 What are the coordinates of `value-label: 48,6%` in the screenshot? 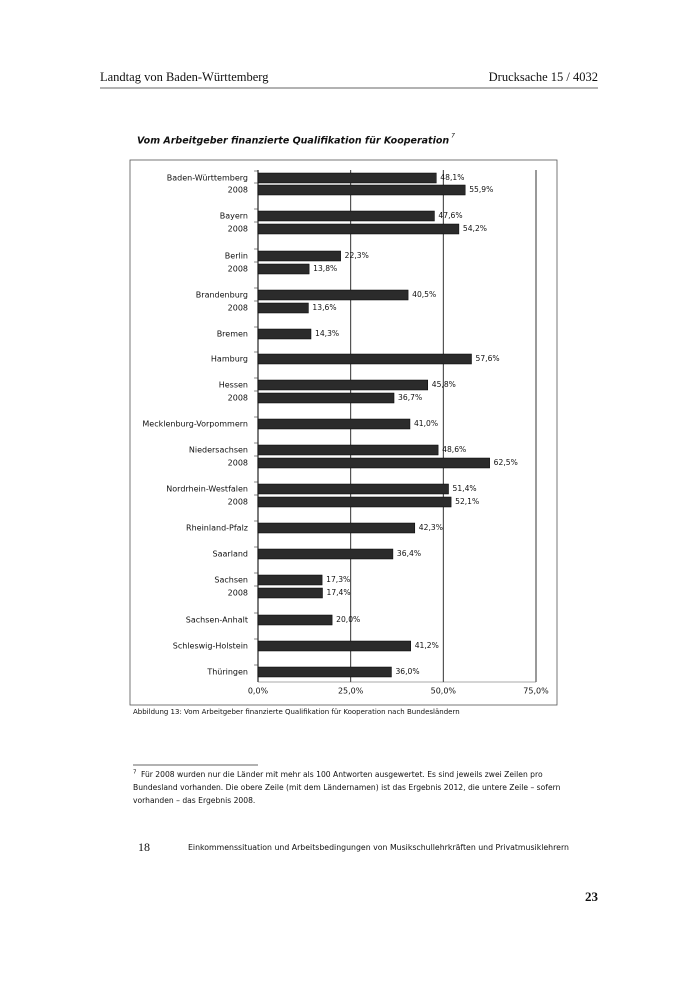 It's located at (454, 449).